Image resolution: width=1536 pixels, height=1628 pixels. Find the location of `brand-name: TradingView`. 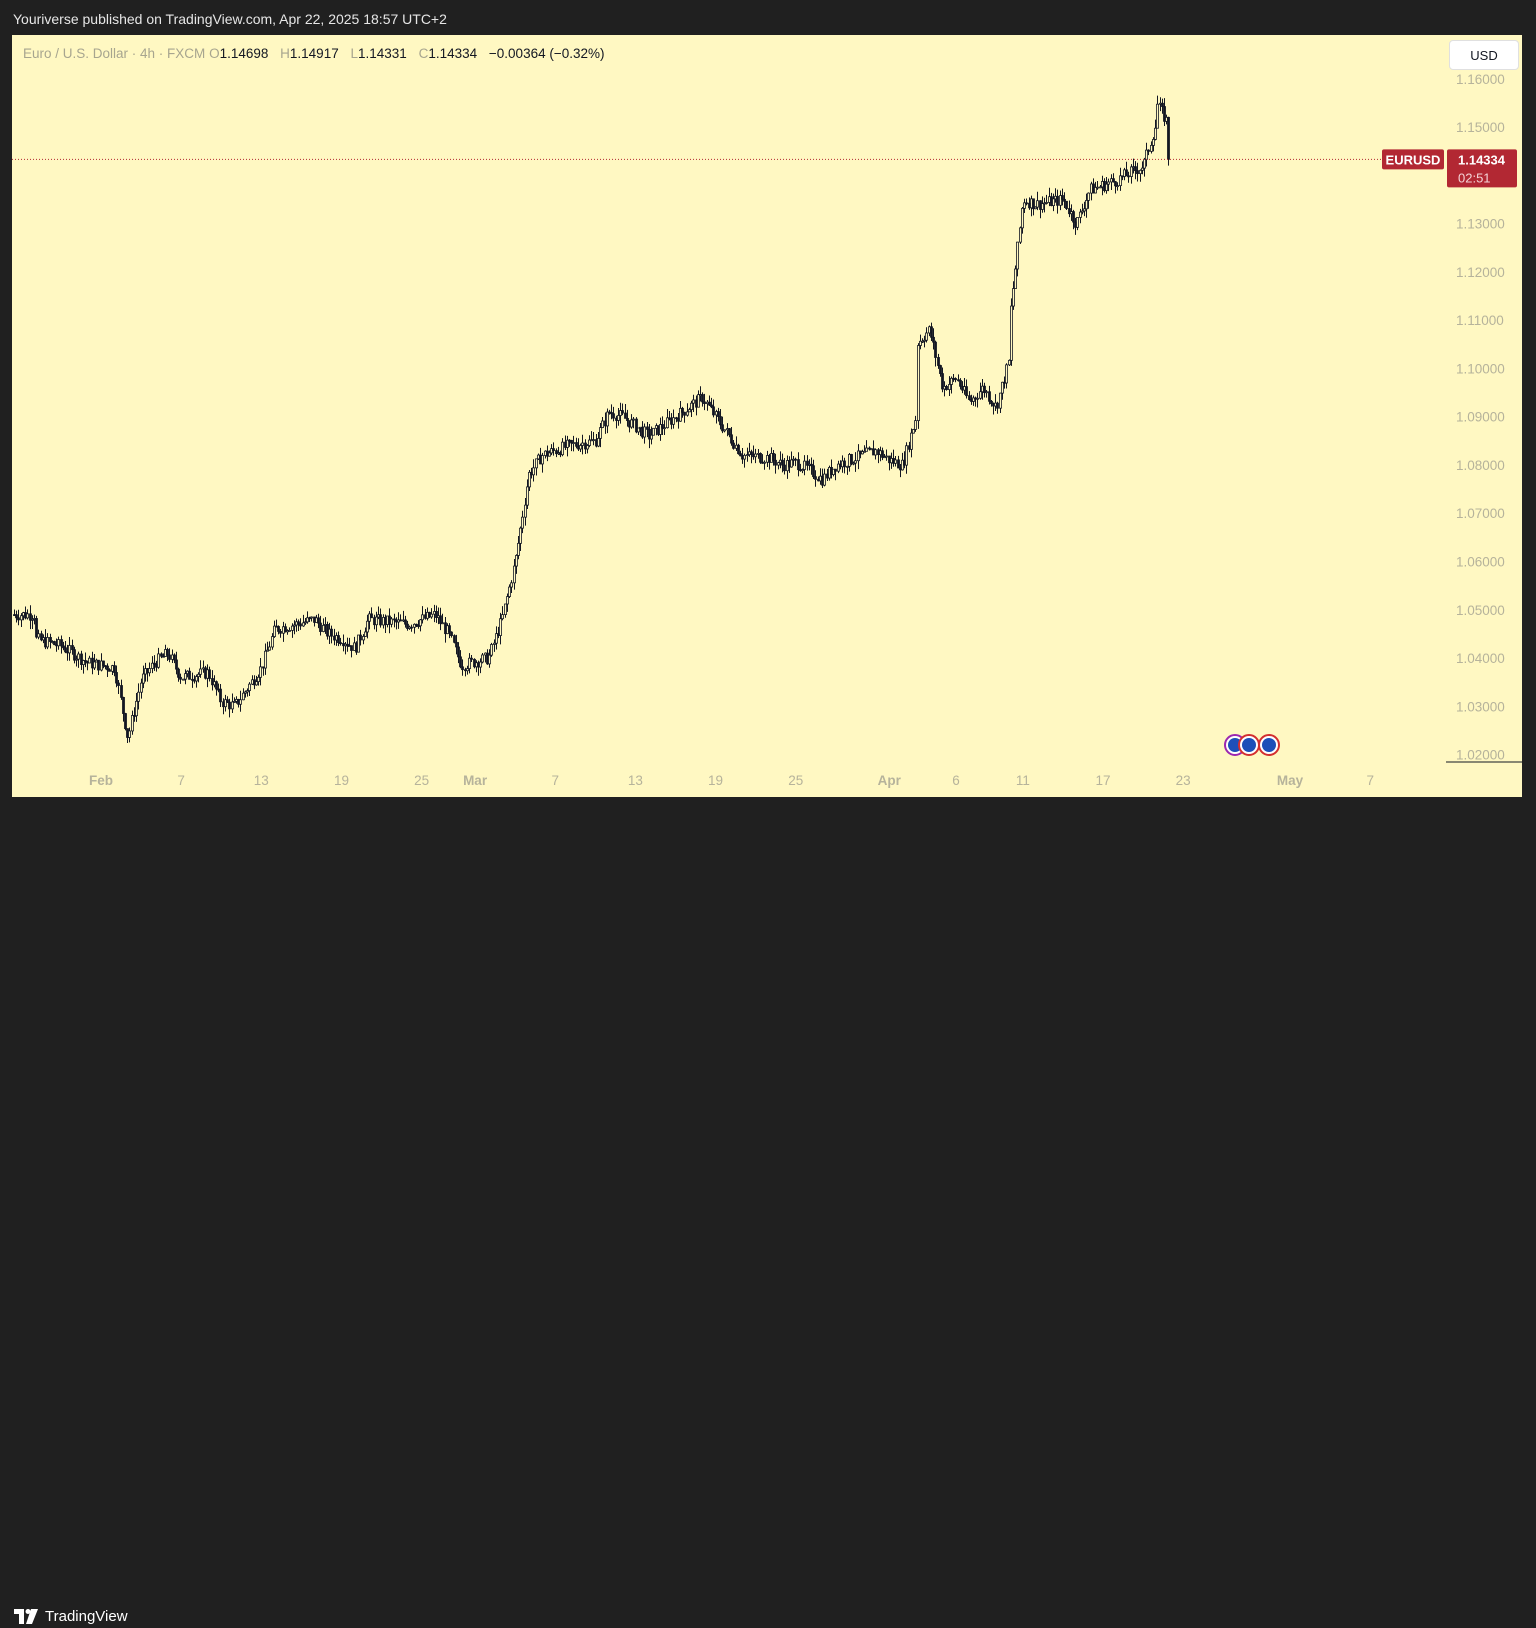

brand-name: TradingView is located at coordinates (86, 1616).